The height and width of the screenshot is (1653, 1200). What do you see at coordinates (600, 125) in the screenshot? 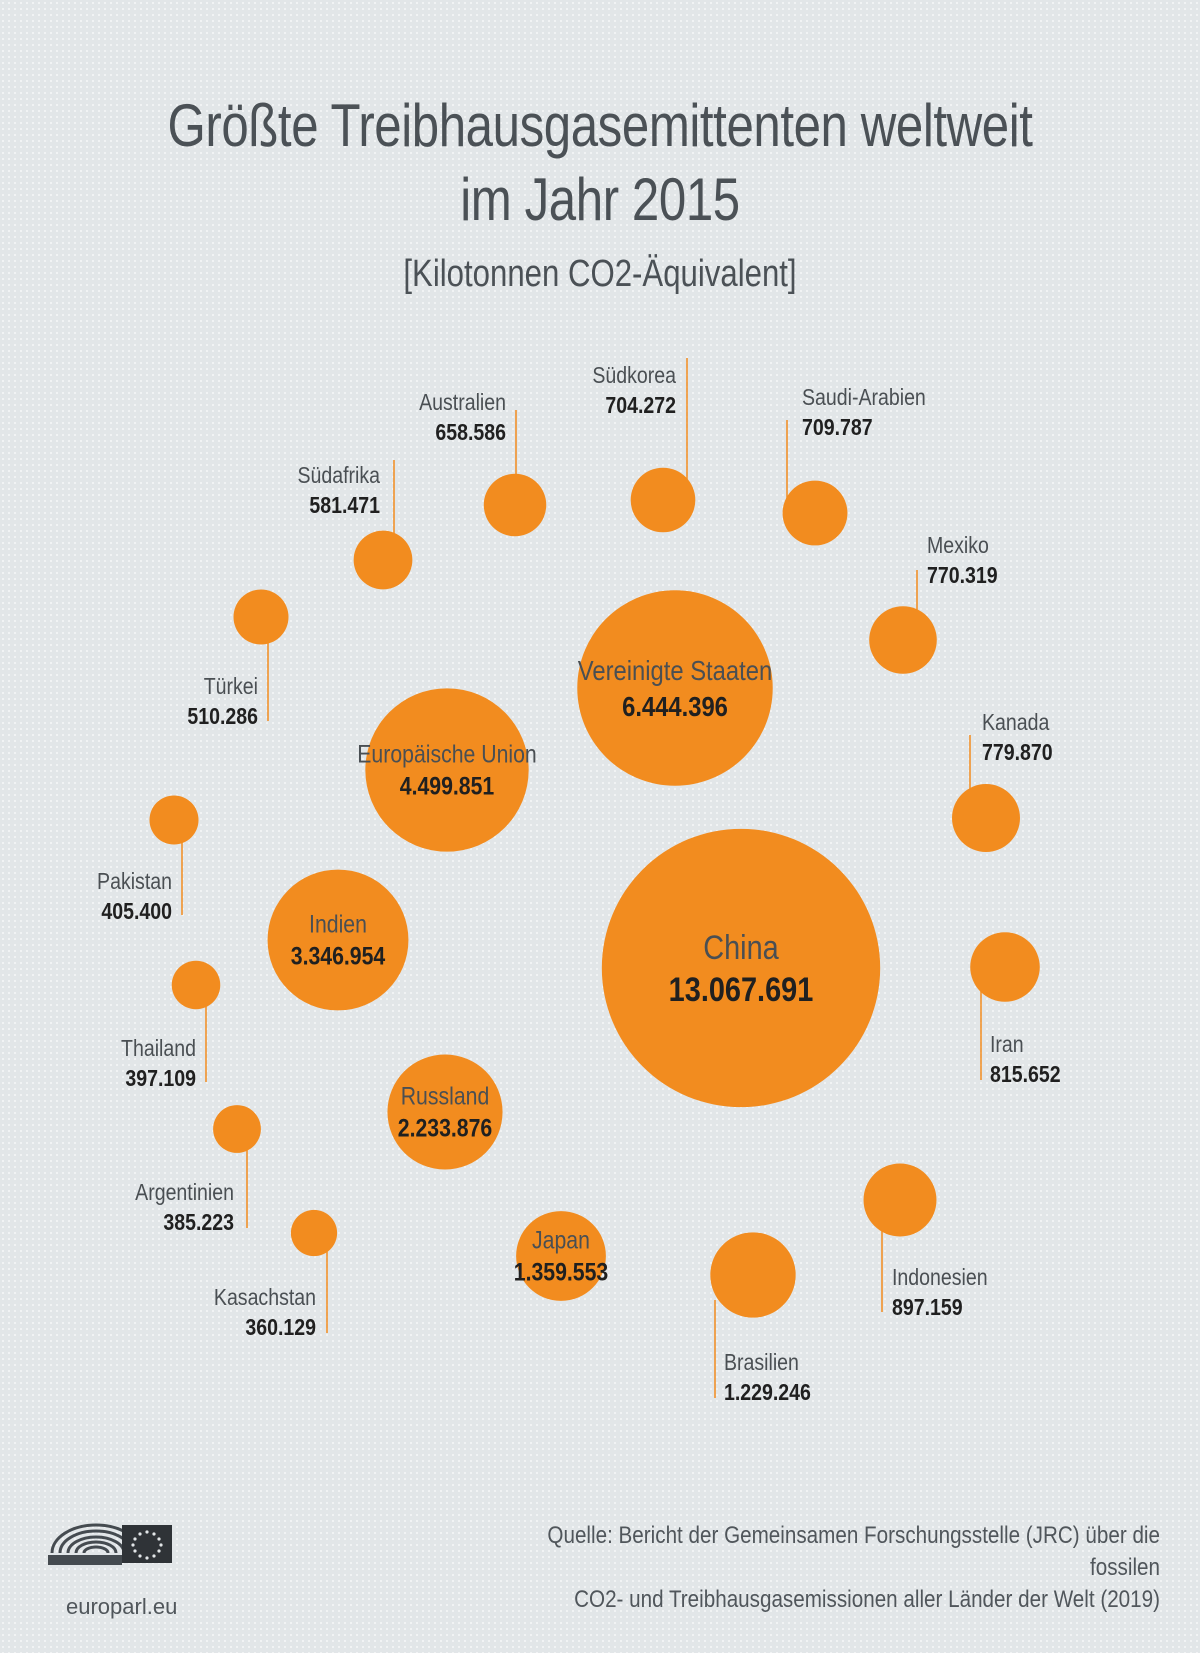
I see `chart-title-line1: Größte Treibhausgasemittenten weltweit` at bounding box center [600, 125].